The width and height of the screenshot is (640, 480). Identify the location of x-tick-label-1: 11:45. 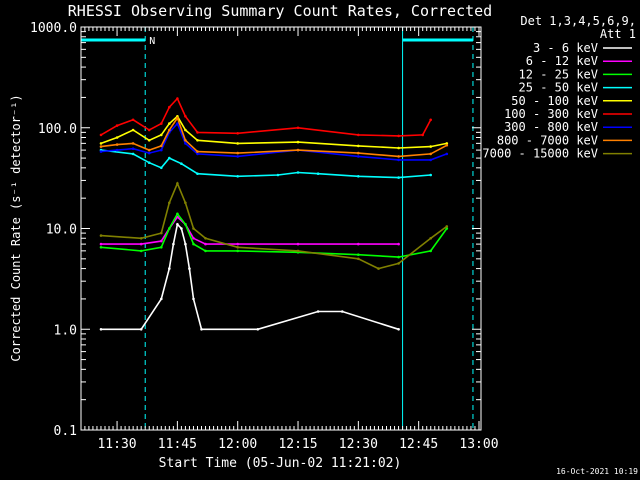
(177, 444).